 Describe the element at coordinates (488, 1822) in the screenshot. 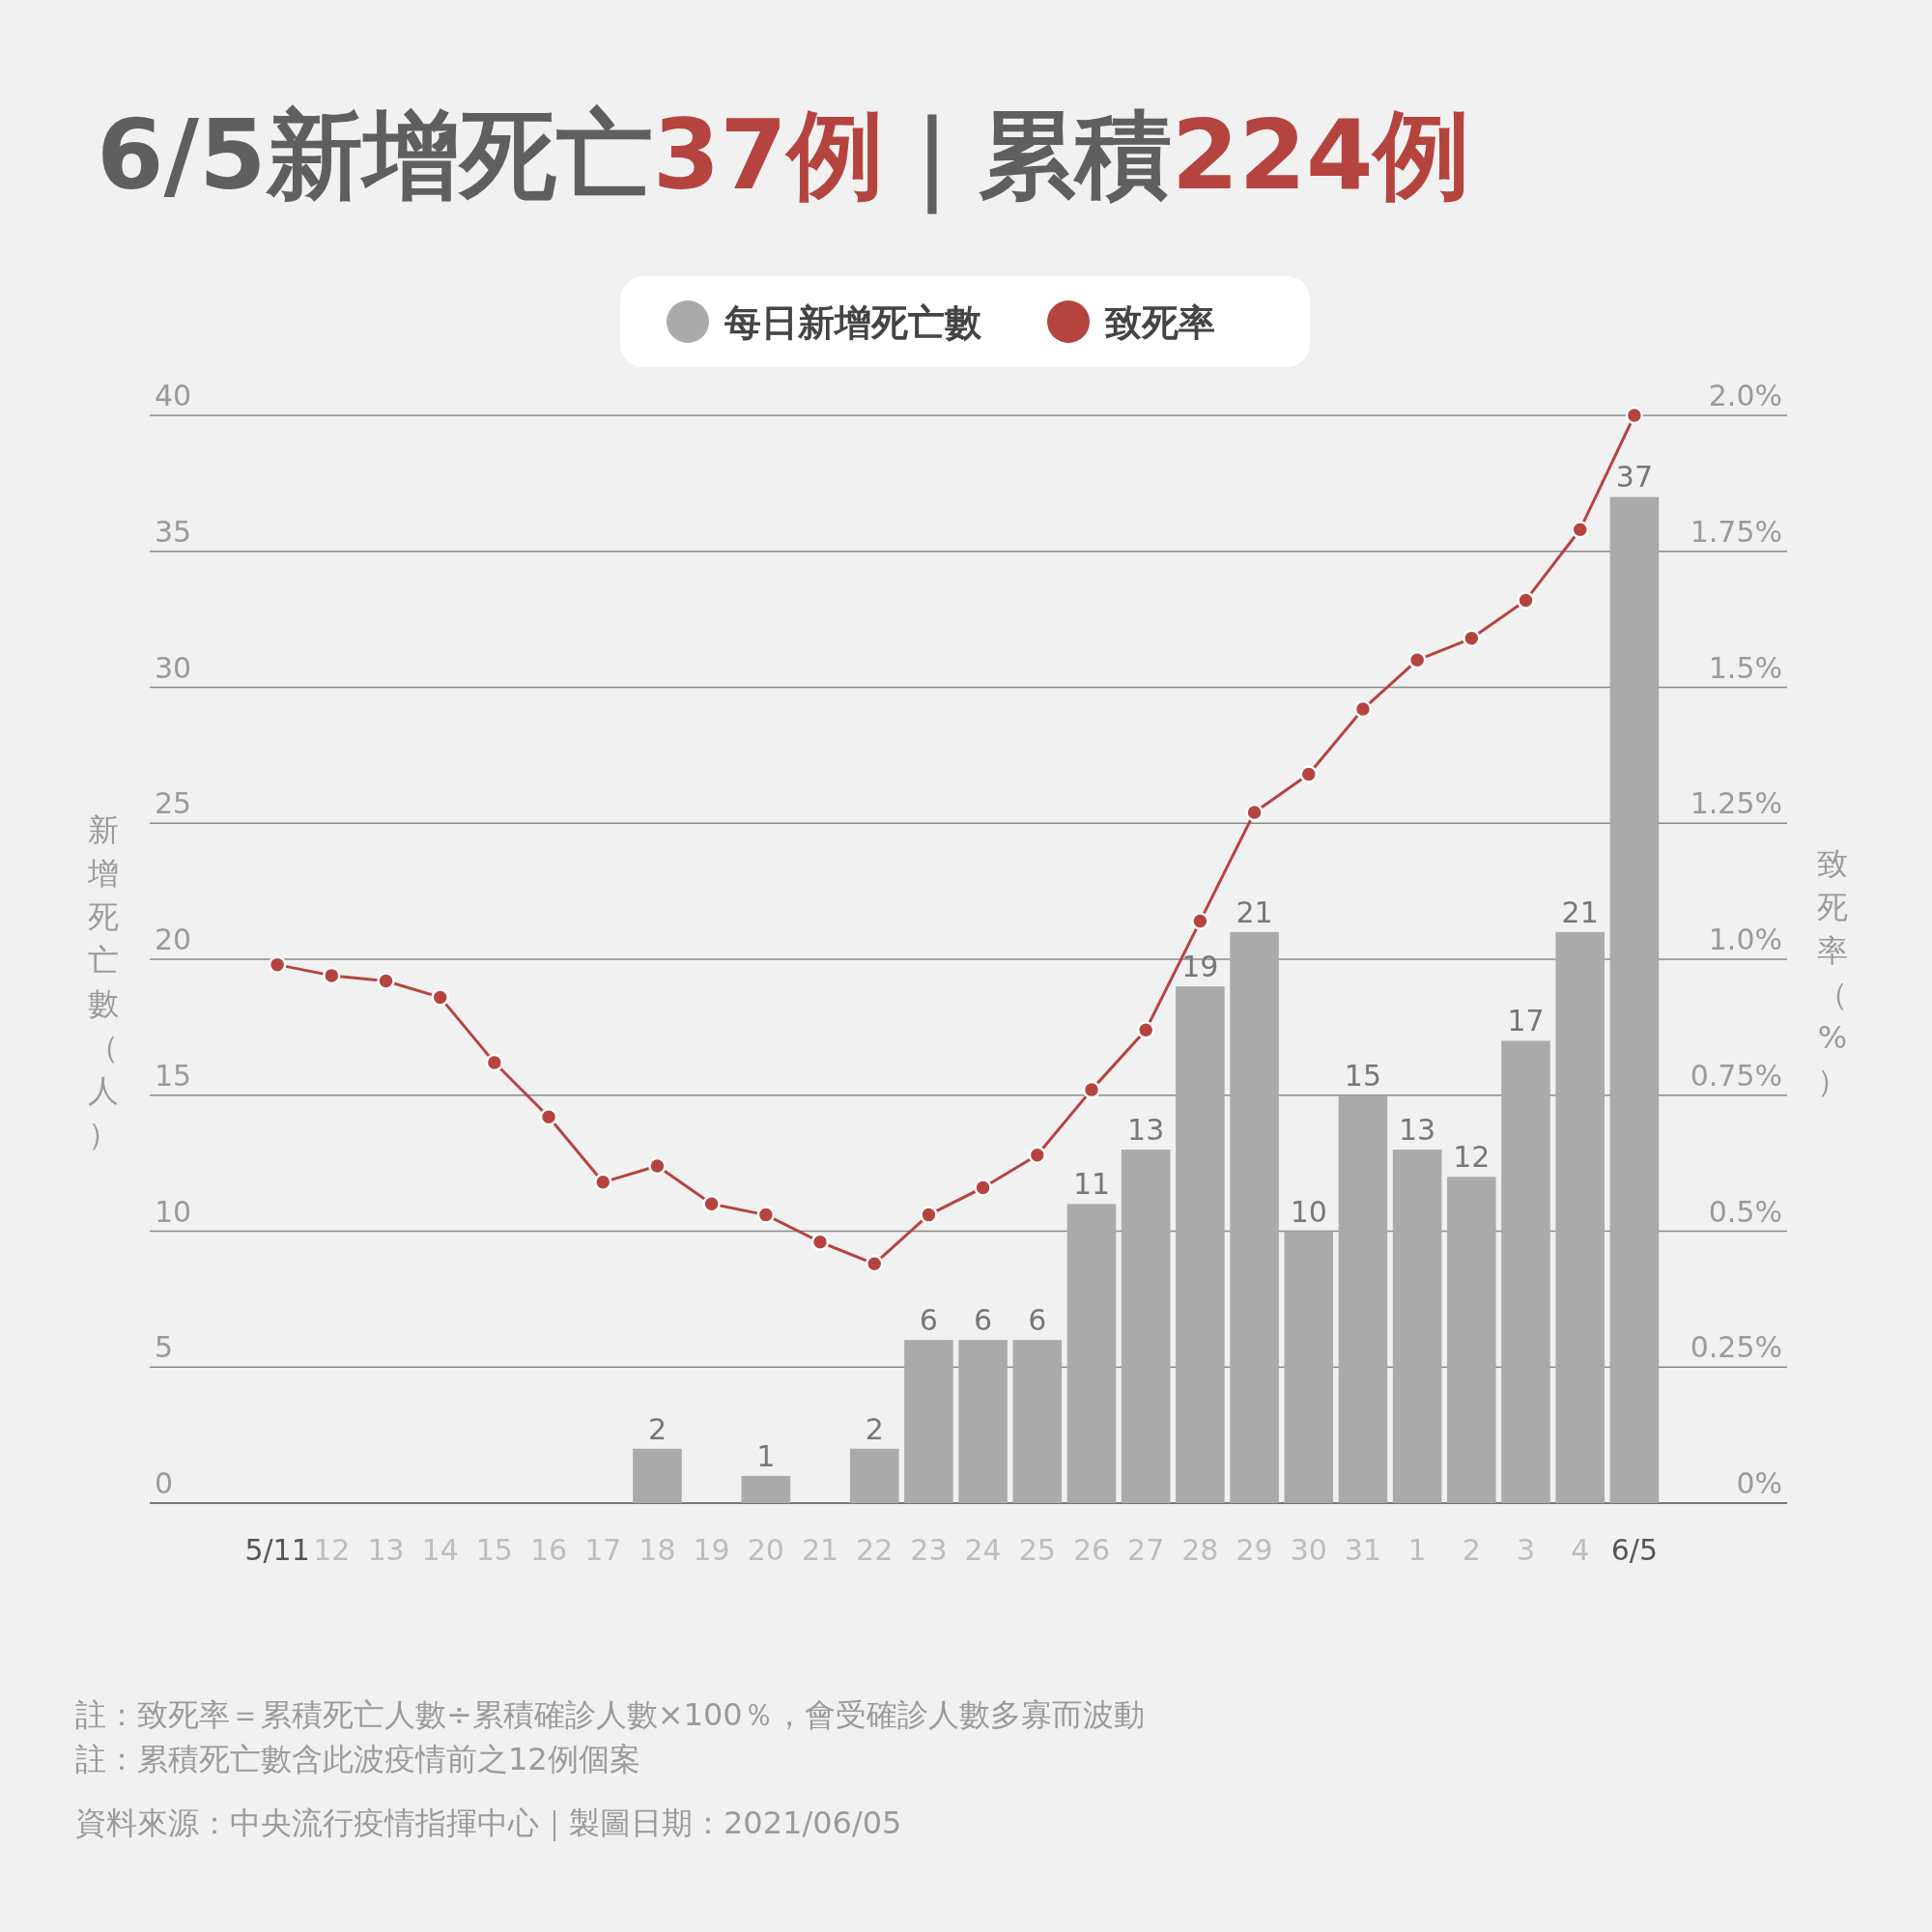

I see `source-note: 資料來源：中央流行疫情指揮中心｜製圖日期：2021/06/05` at that location.